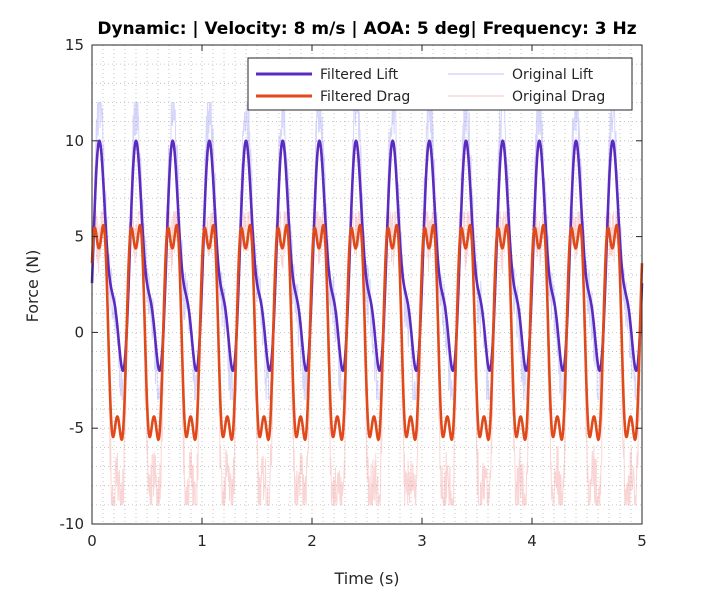 This screenshot has width=709, height=591. Describe the element at coordinates (366, 578) in the screenshot. I see `x-axis-label: Time (s)` at that location.